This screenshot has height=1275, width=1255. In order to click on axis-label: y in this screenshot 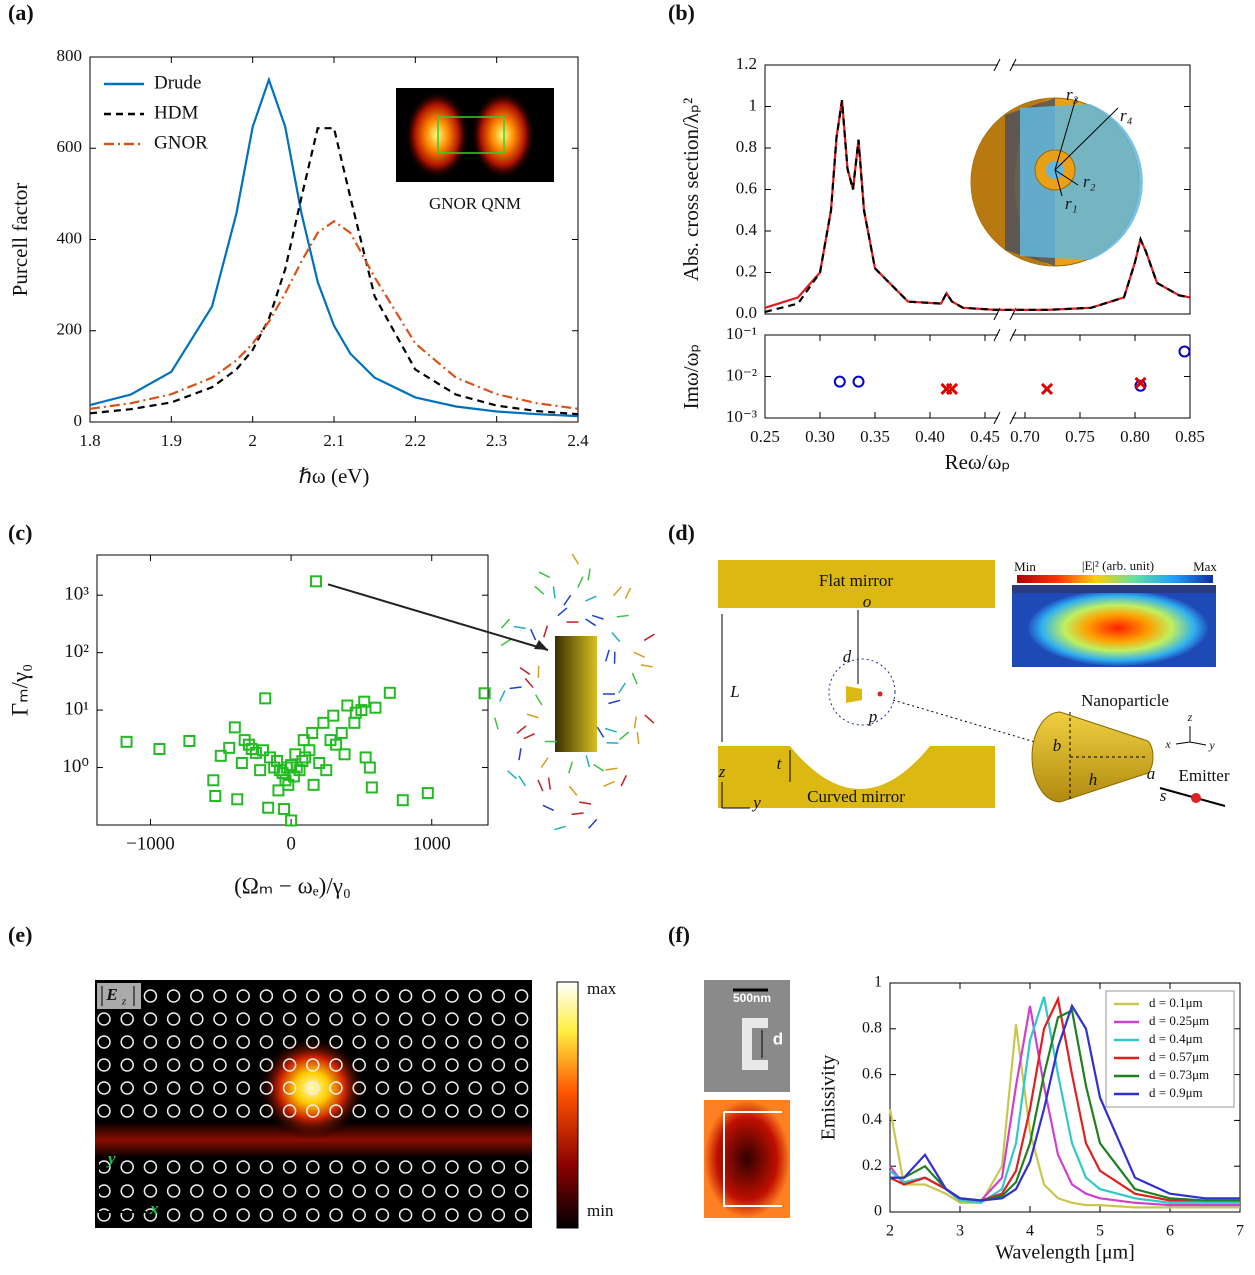, I will do `click(111, 1158)`.